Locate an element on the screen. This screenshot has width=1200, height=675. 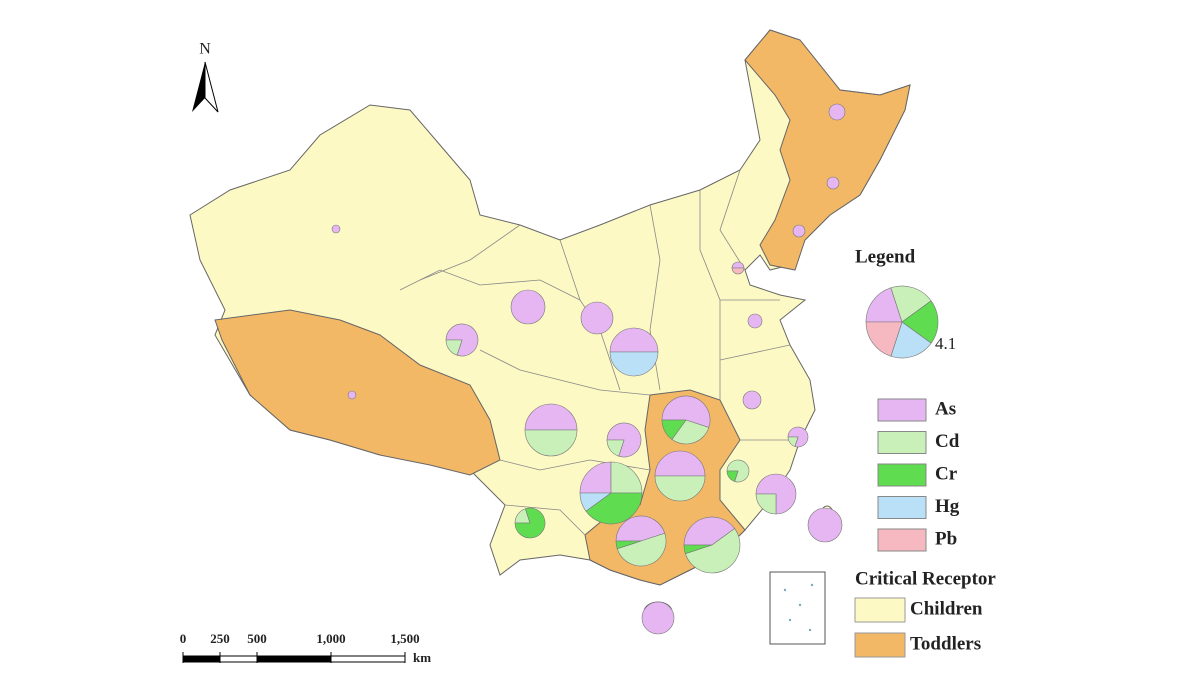
inset-frame is located at coordinates (797, 608).